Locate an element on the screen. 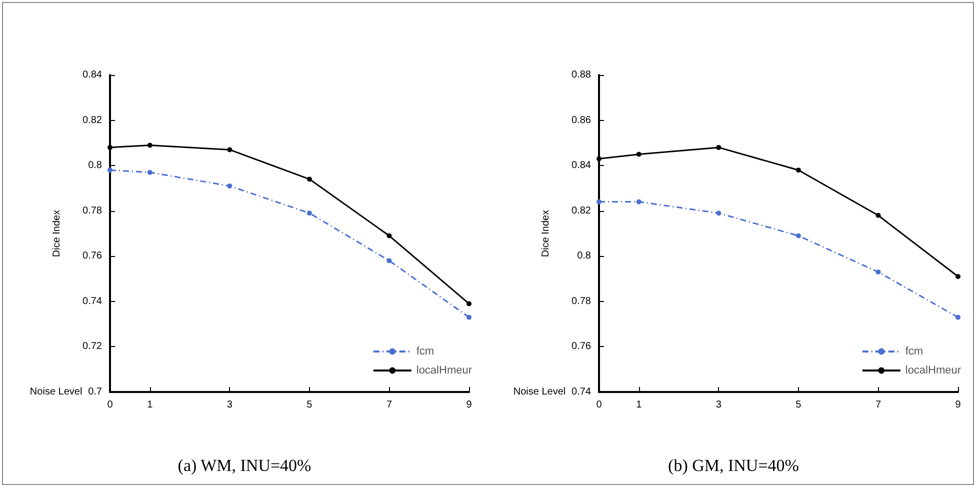 Image resolution: width=978 pixels, height=489 pixels. text: (b) GM, INU=40% is located at coordinates (733, 465).